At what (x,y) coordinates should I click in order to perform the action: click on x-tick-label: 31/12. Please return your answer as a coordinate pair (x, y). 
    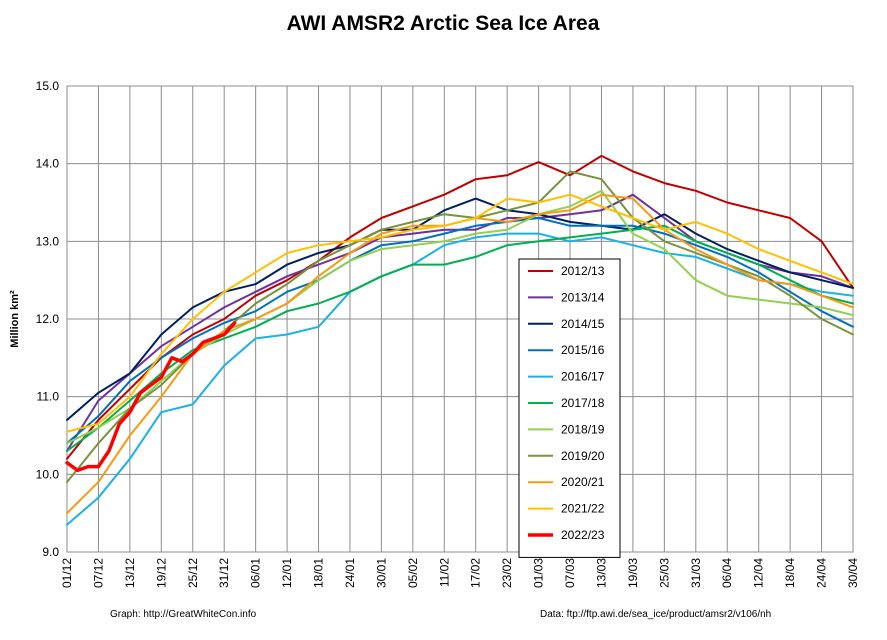
    Looking at the image, I should click on (224, 573).